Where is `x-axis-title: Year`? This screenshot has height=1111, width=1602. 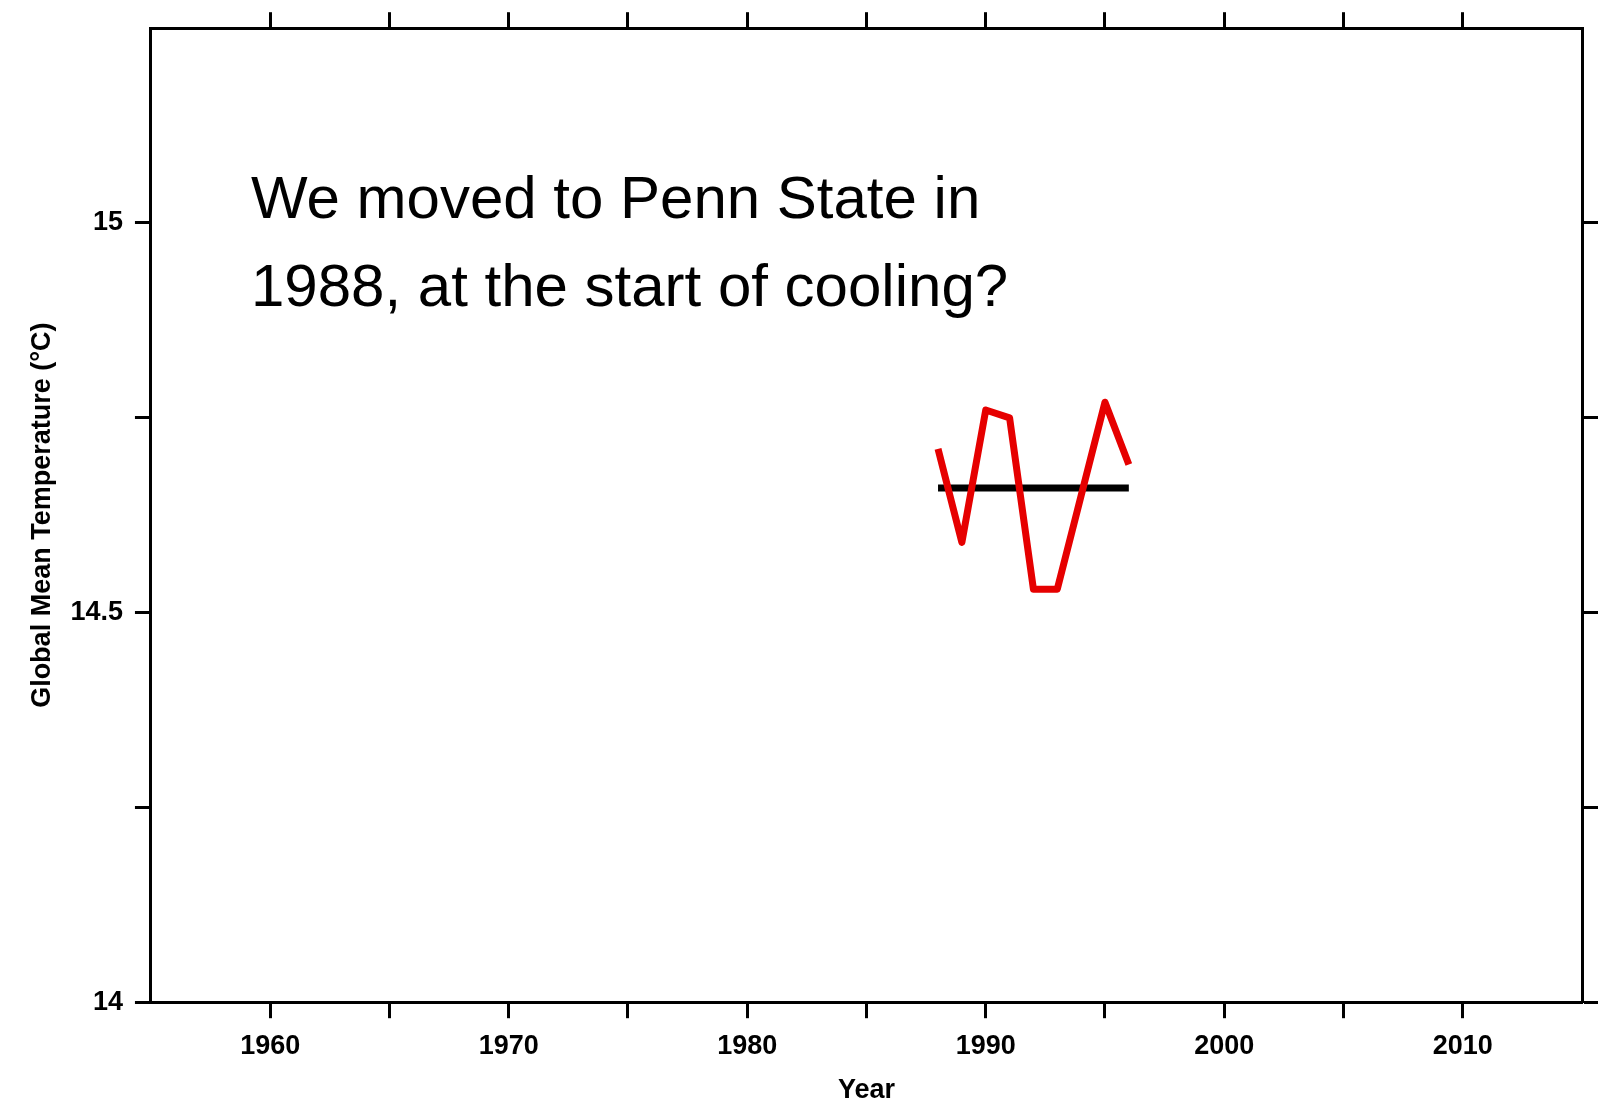 x-axis-title: Year is located at coordinates (866, 1089).